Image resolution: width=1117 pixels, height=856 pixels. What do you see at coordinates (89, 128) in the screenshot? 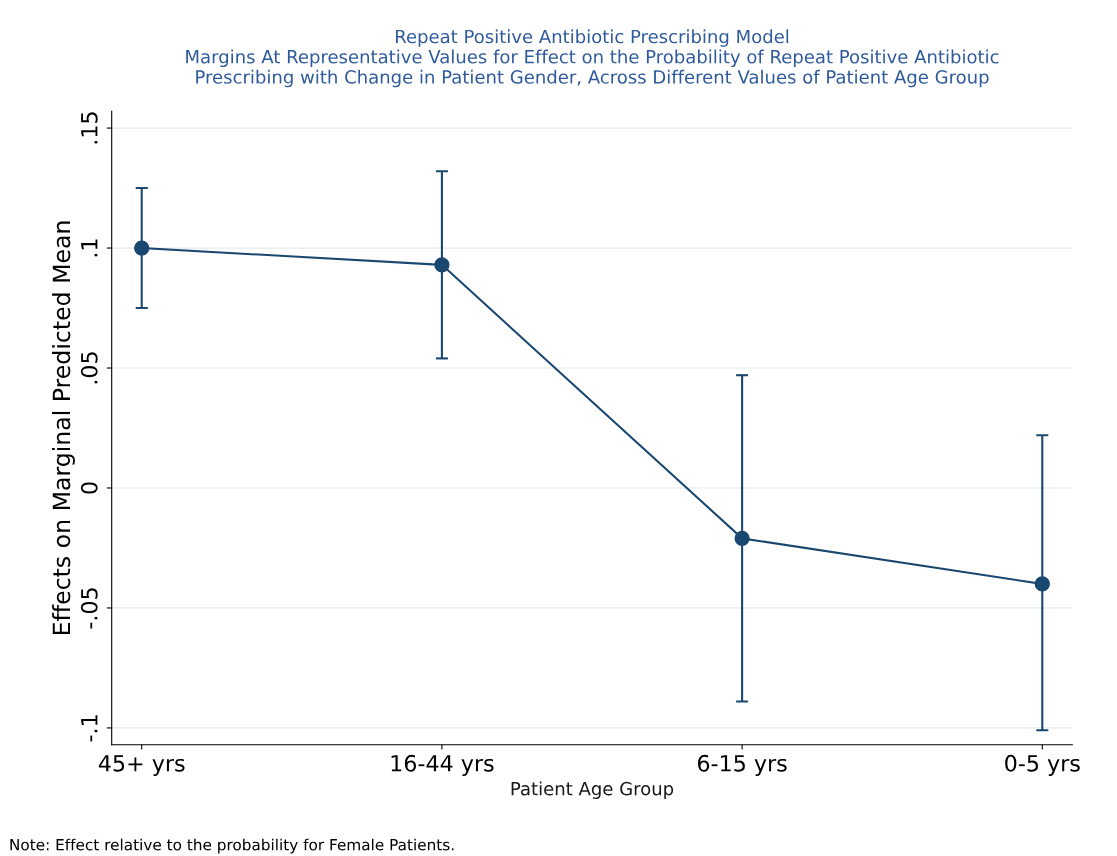
I see `y-tick-label: .15` at bounding box center [89, 128].